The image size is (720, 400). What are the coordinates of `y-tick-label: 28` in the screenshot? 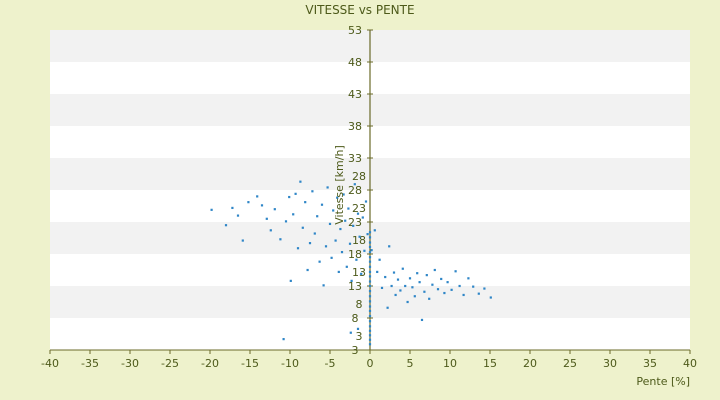 It's located at (355, 190).